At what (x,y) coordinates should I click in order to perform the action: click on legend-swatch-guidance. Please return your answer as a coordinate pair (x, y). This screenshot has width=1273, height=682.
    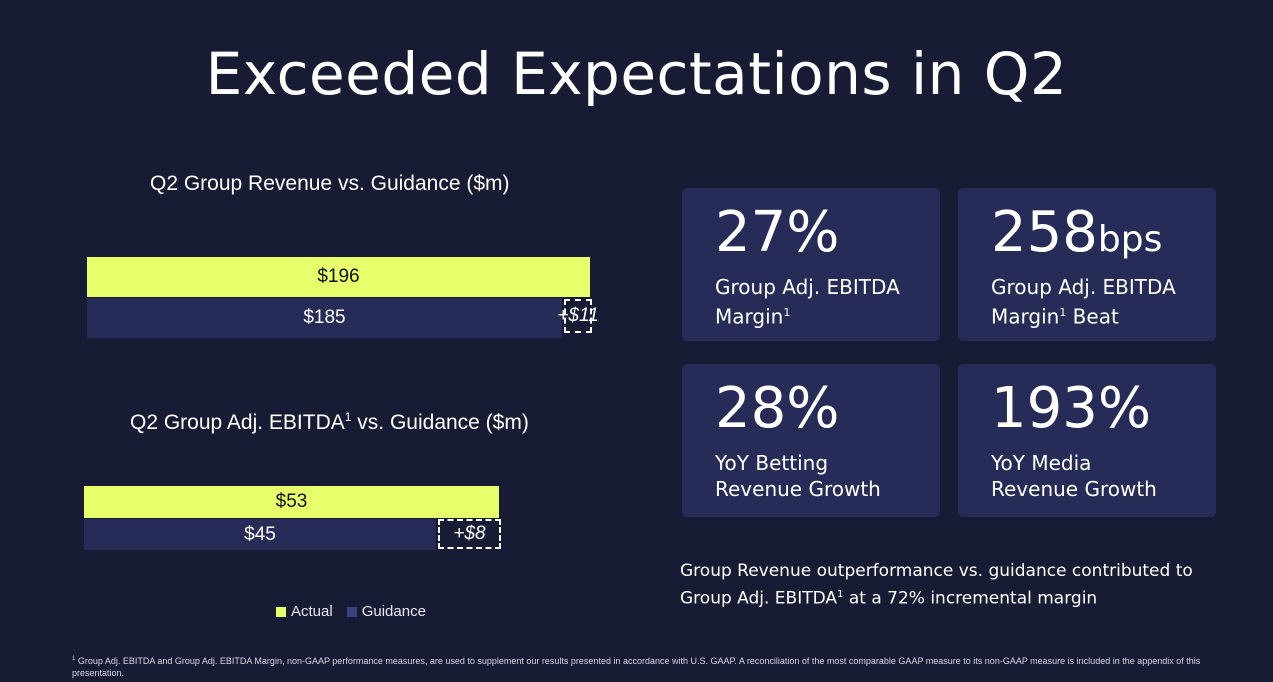
    Looking at the image, I should click on (351, 611).